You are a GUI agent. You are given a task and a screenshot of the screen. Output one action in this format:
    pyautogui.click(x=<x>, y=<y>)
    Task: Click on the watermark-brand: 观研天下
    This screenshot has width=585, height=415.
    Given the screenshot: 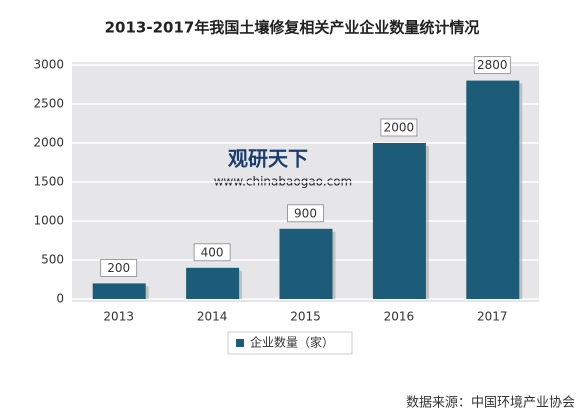 What is the action you would take?
    pyautogui.click(x=268, y=159)
    